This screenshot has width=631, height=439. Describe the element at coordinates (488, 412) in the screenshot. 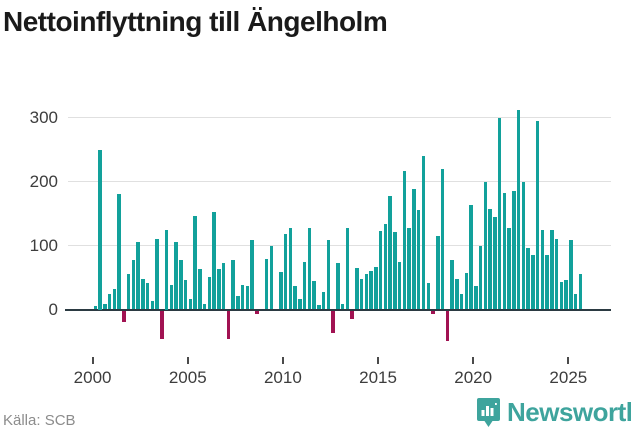

I see `newsworthy-badge-icon` at that location.